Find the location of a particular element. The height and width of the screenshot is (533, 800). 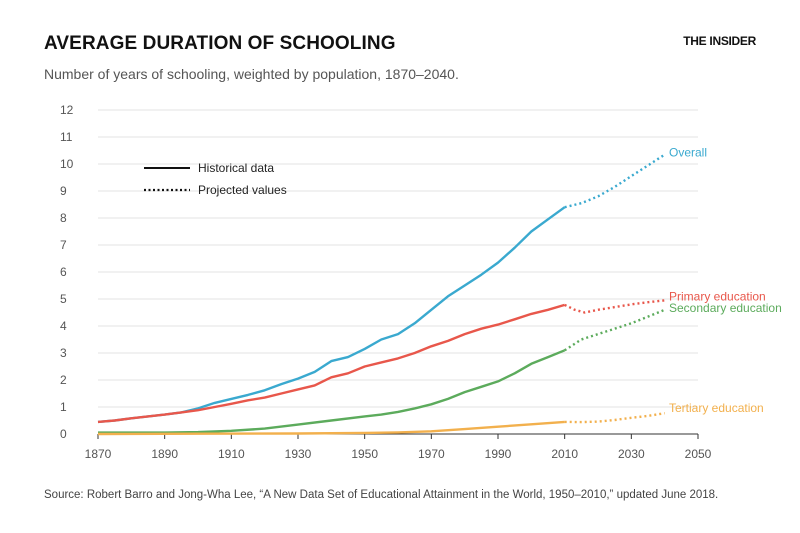

y-tick-label: 3 is located at coordinates (63, 353).